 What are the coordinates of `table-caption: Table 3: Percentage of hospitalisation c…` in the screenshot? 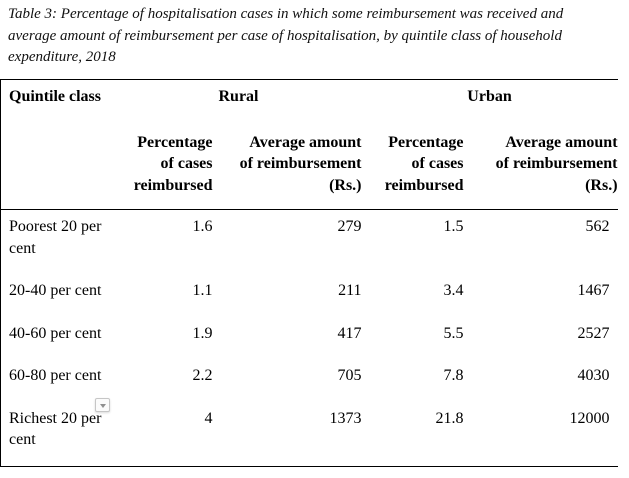 It's located at (286, 35).